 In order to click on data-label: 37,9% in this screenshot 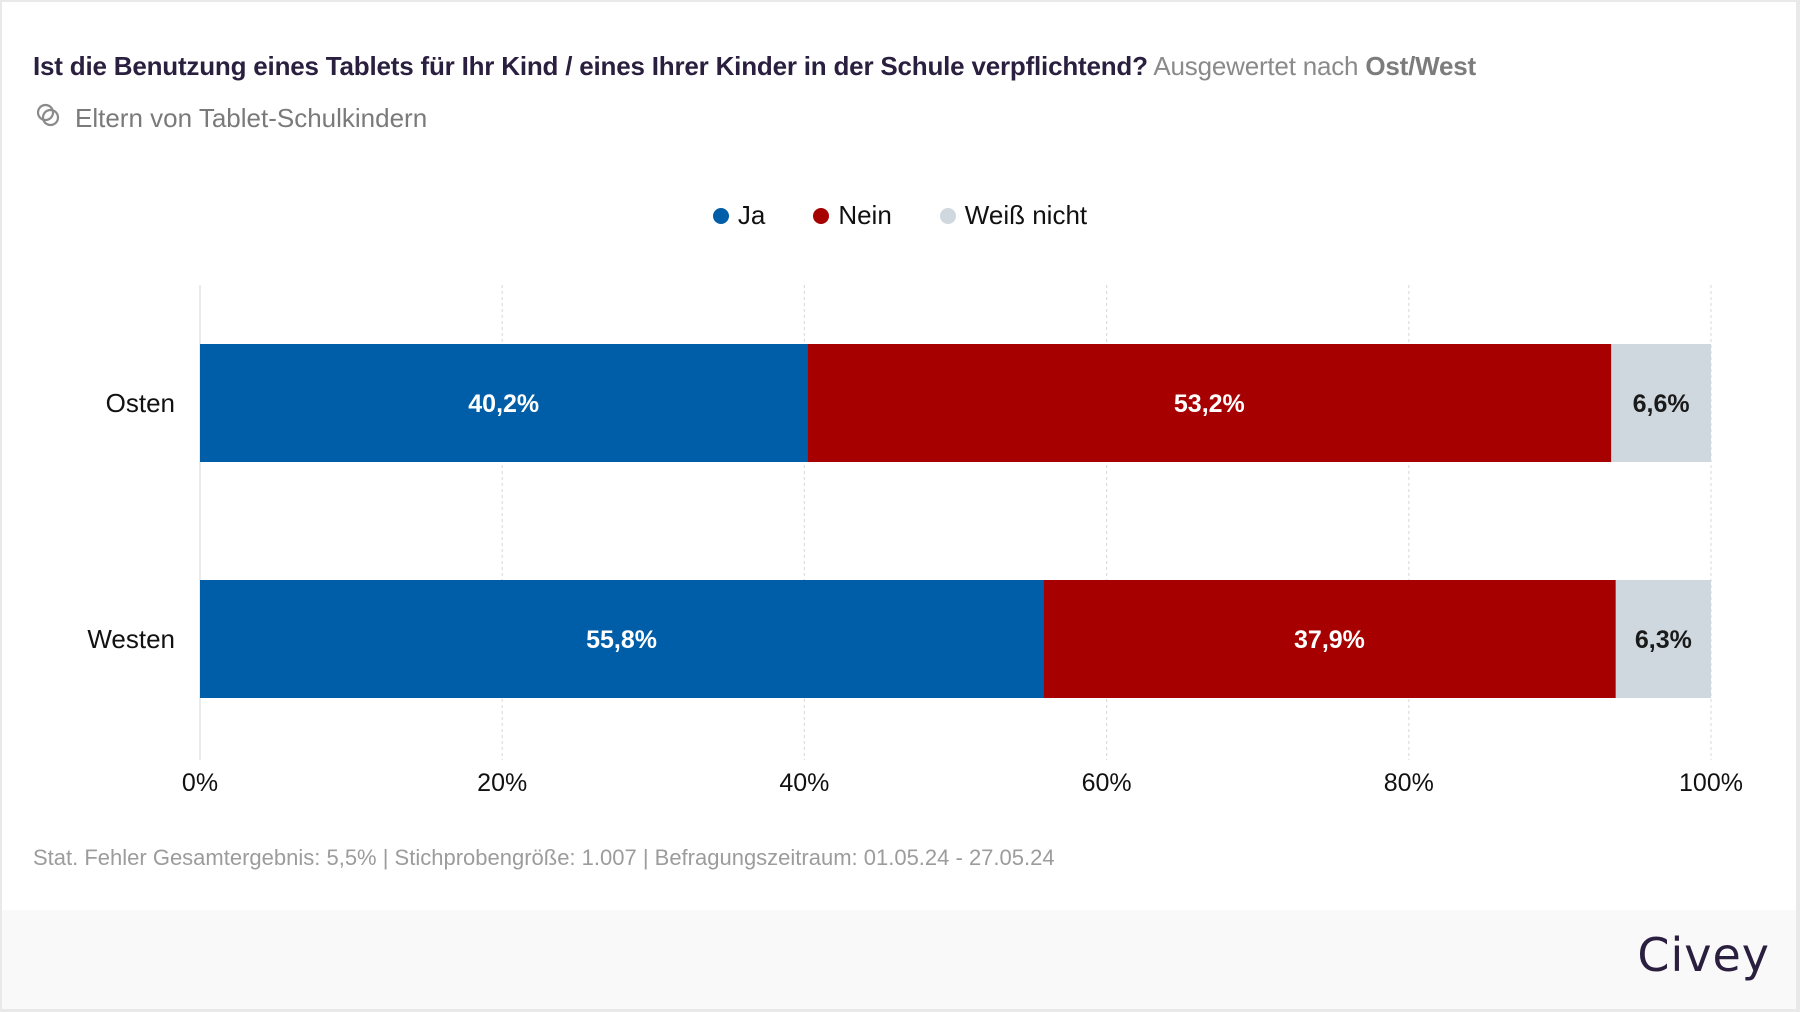, I will do `click(1329, 640)`.